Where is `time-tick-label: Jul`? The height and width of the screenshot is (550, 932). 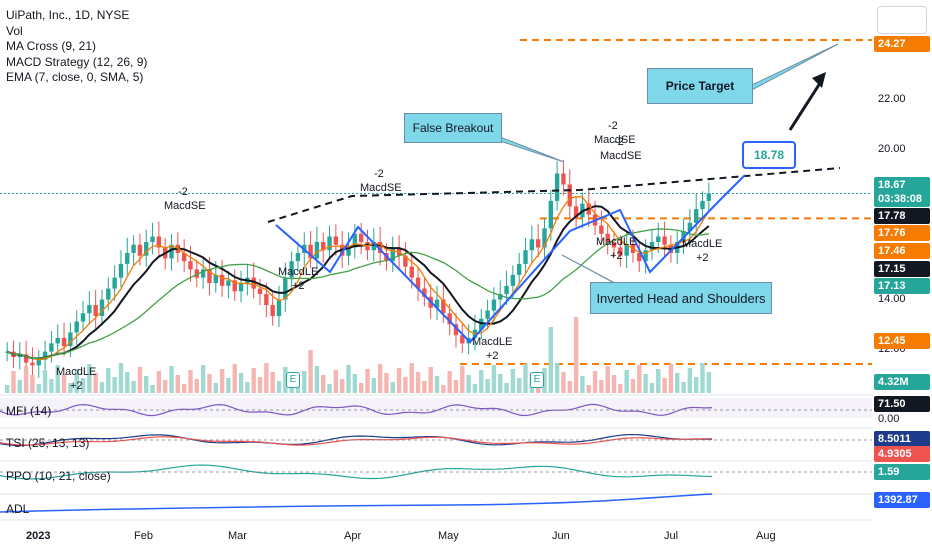
time-tick-label: Jul is located at coordinates (671, 536).